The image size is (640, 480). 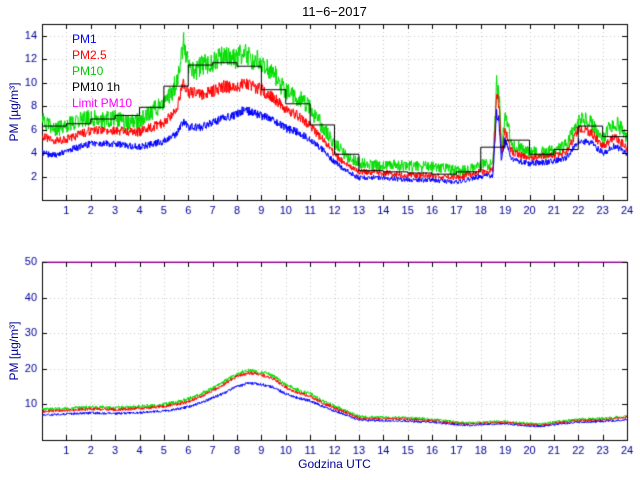 What do you see at coordinates (102, 103) in the screenshot?
I see `legend-item-limit-pm10: Limit PM10` at bounding box center [102, 103].